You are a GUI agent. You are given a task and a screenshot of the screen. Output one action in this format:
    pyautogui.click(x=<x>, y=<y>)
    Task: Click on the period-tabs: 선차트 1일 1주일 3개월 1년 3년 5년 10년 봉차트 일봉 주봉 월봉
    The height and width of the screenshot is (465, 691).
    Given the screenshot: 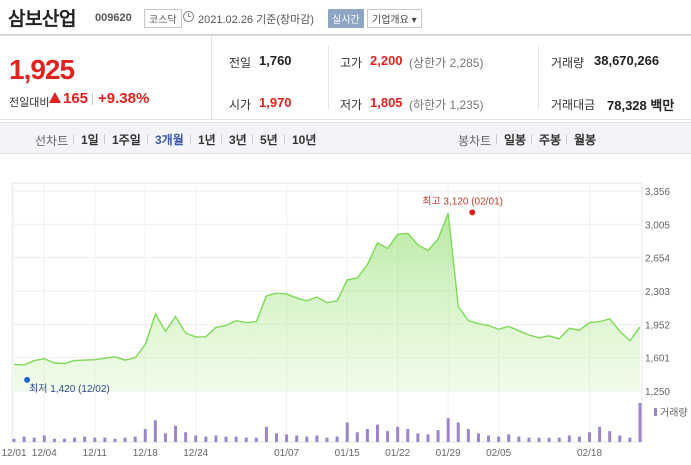 What is the action you would take?
    pyautogui.click(x=345, y=138)
    